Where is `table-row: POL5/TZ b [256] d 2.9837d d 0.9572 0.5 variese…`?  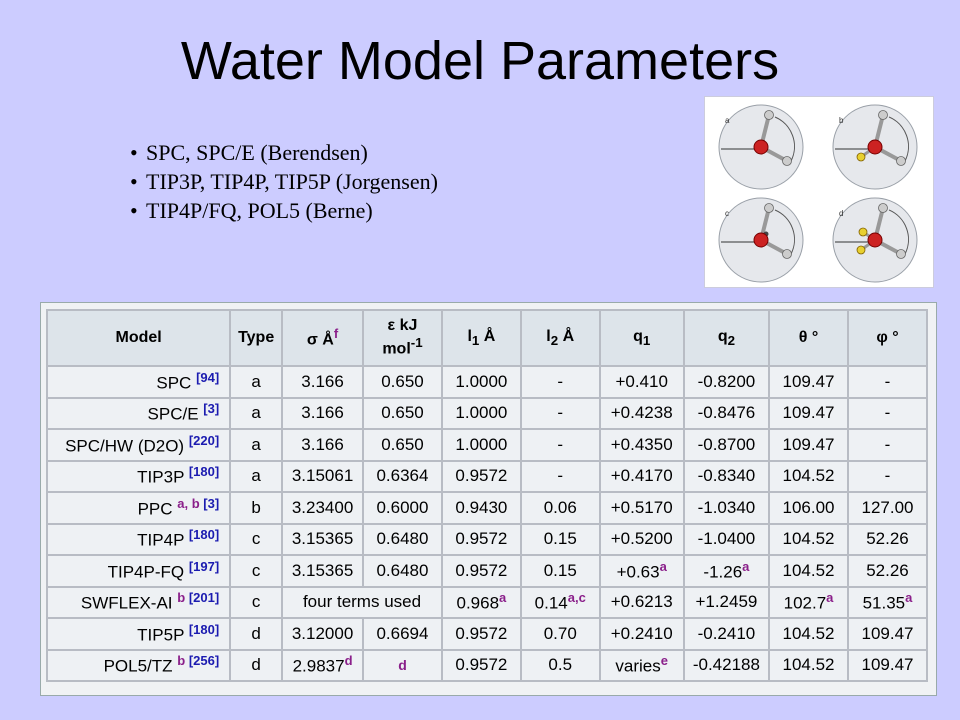
table-row: POL5/TZ b [256] d 2.9837d d 0.9572 0.5 variese… is located at coordinates (487, 665).